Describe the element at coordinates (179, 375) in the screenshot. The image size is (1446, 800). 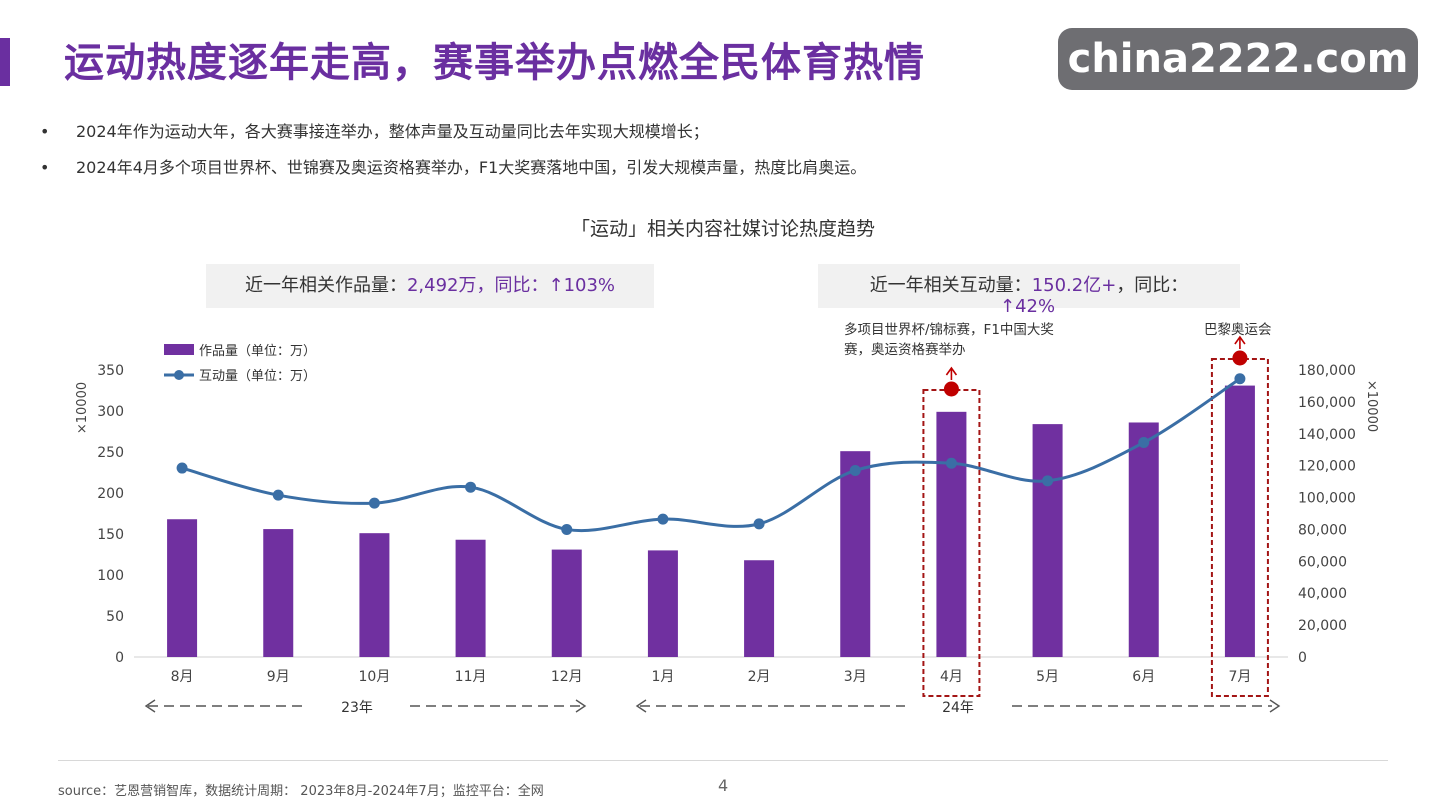
I see `legend-line-marker` at that location.